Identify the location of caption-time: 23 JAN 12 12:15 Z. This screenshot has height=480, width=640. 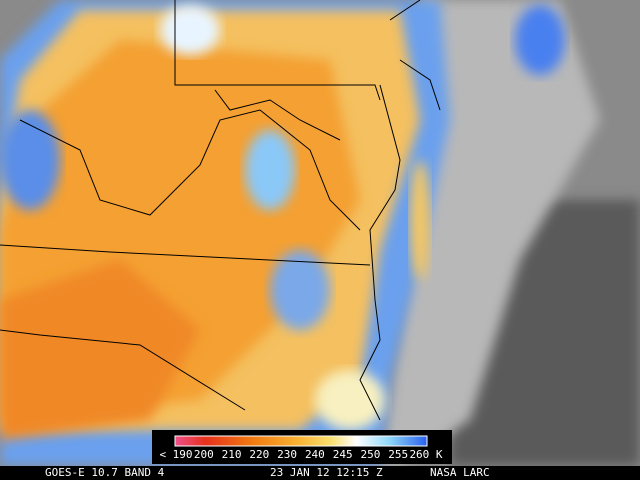
(326, 472).